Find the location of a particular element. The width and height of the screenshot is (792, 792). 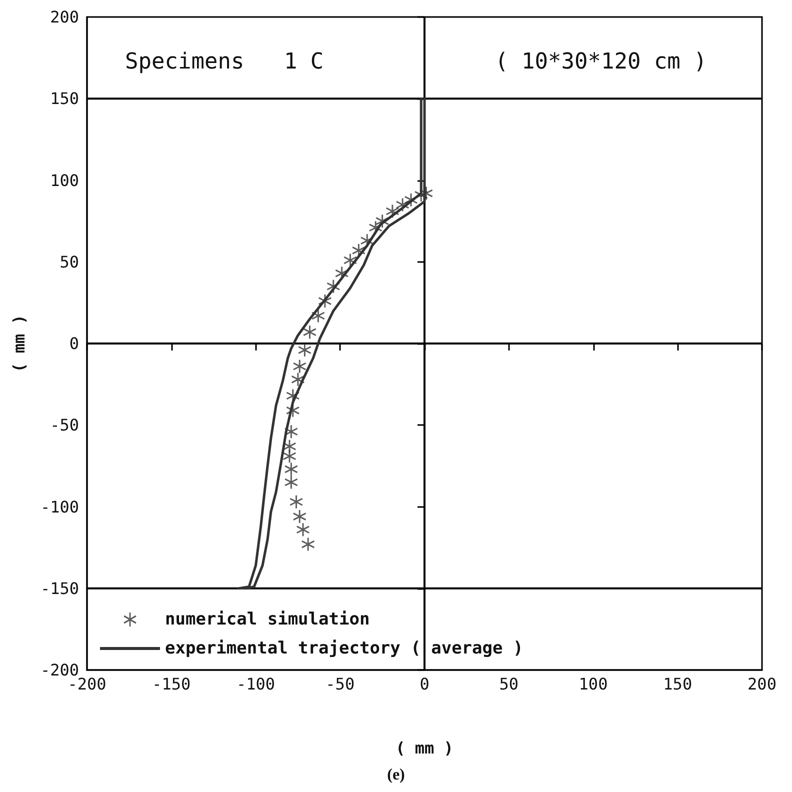

y-tick-label: -200 is located at coordinates (59, 670).